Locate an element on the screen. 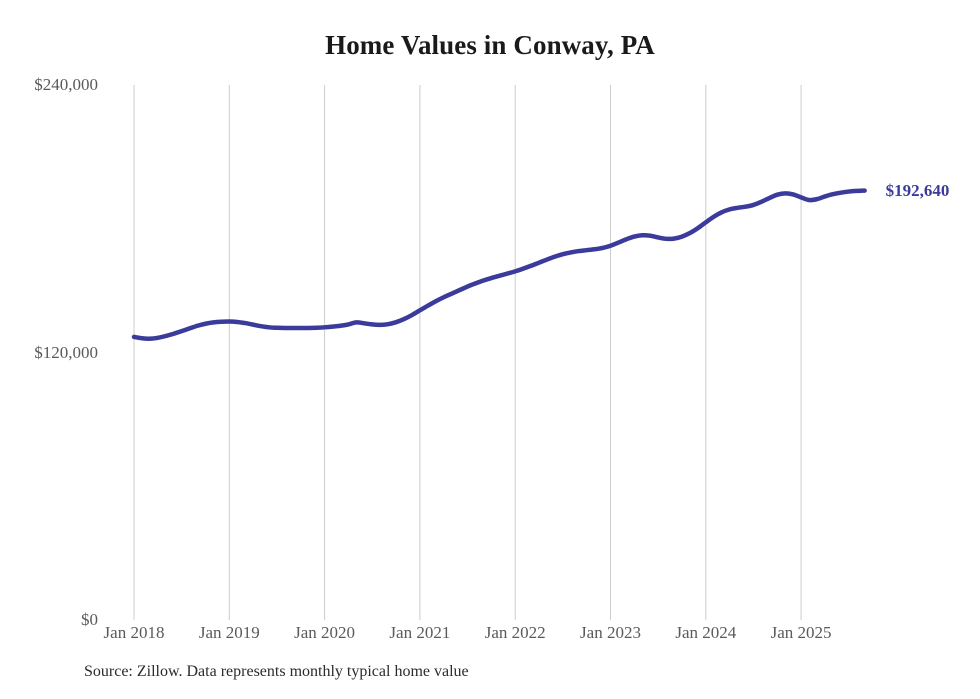  x-axis-tick-jan-2025: Jan 2025 is located at coordinates (801, 632).